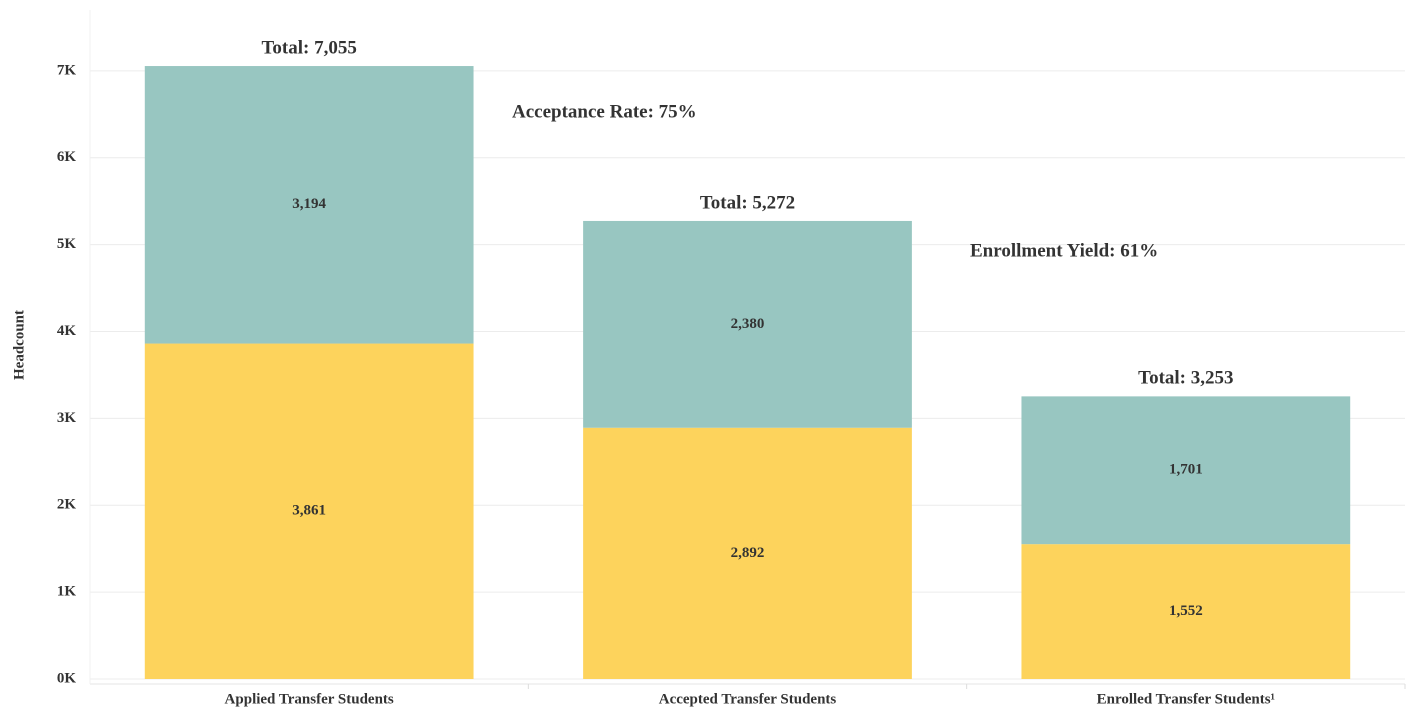 This screenshot has width=1413, height=715. I want to click on y-tick-label: 1K, so click(67, 592).